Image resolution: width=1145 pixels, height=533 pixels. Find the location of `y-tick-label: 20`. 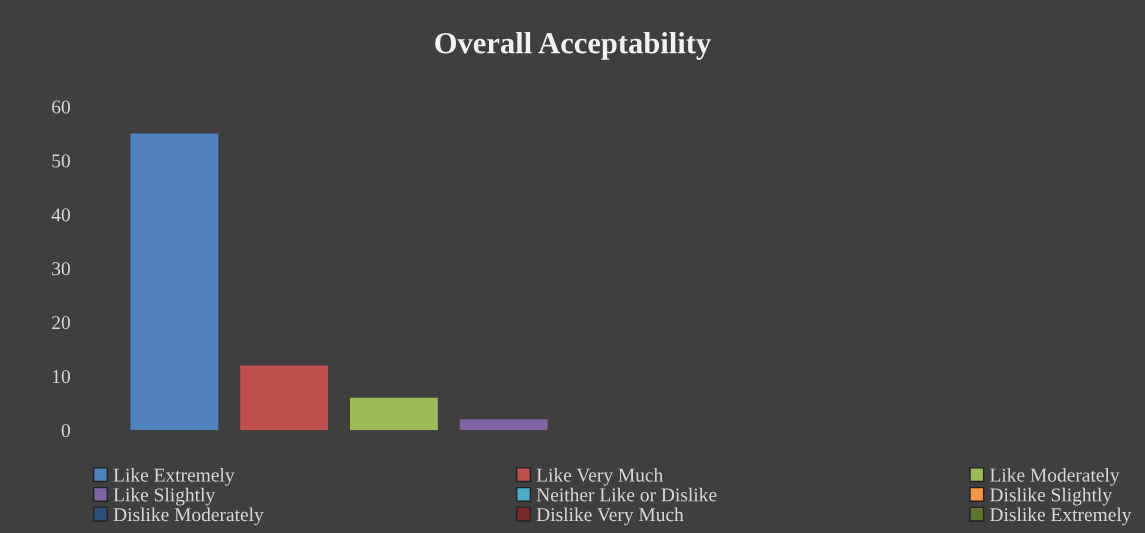

y-tick-label: 20 is located at coordinates (61, 323).